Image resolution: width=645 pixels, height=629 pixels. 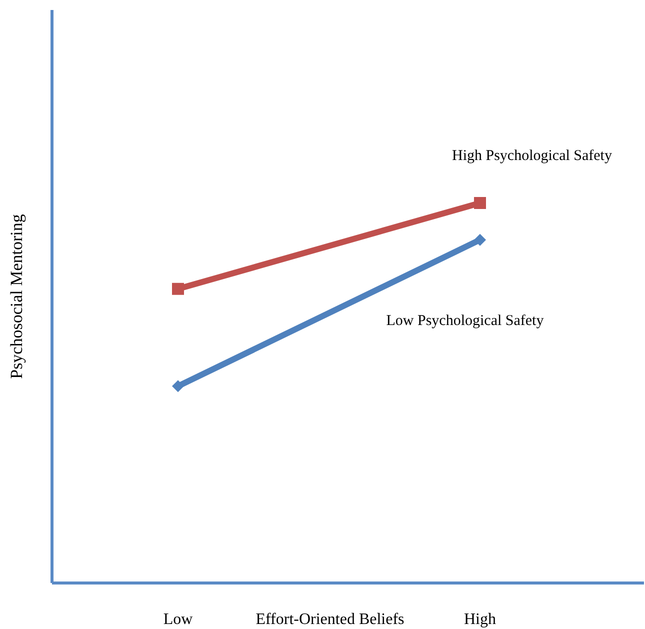 I want to click on text: High Psychological Safety, so click(x=532, y=156).